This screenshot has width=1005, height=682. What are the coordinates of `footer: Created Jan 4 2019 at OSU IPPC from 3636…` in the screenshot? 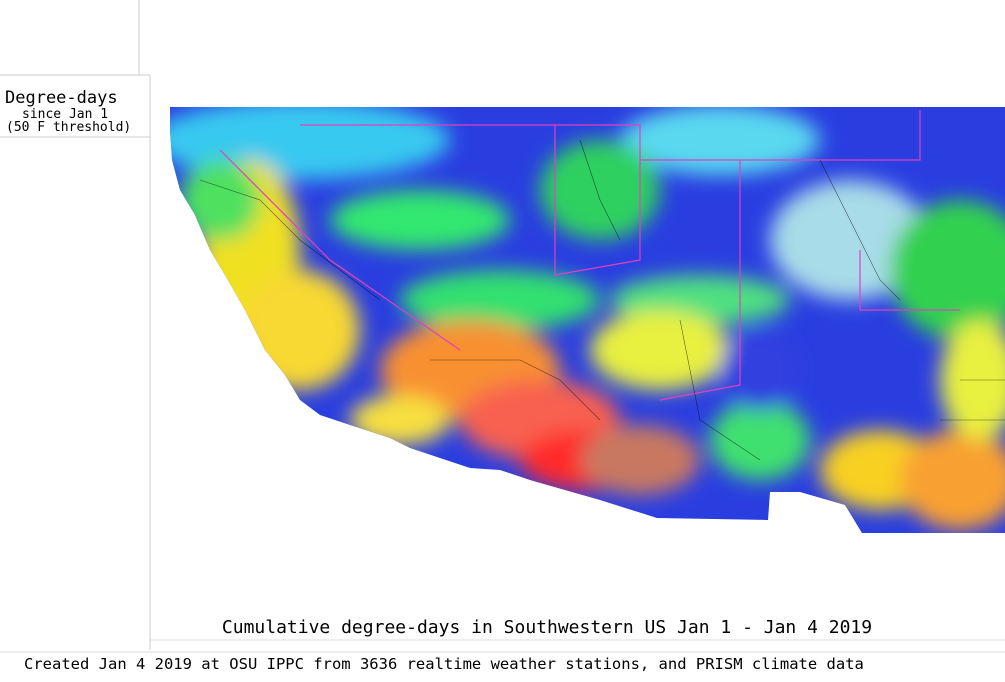 It's located at (444, 664).